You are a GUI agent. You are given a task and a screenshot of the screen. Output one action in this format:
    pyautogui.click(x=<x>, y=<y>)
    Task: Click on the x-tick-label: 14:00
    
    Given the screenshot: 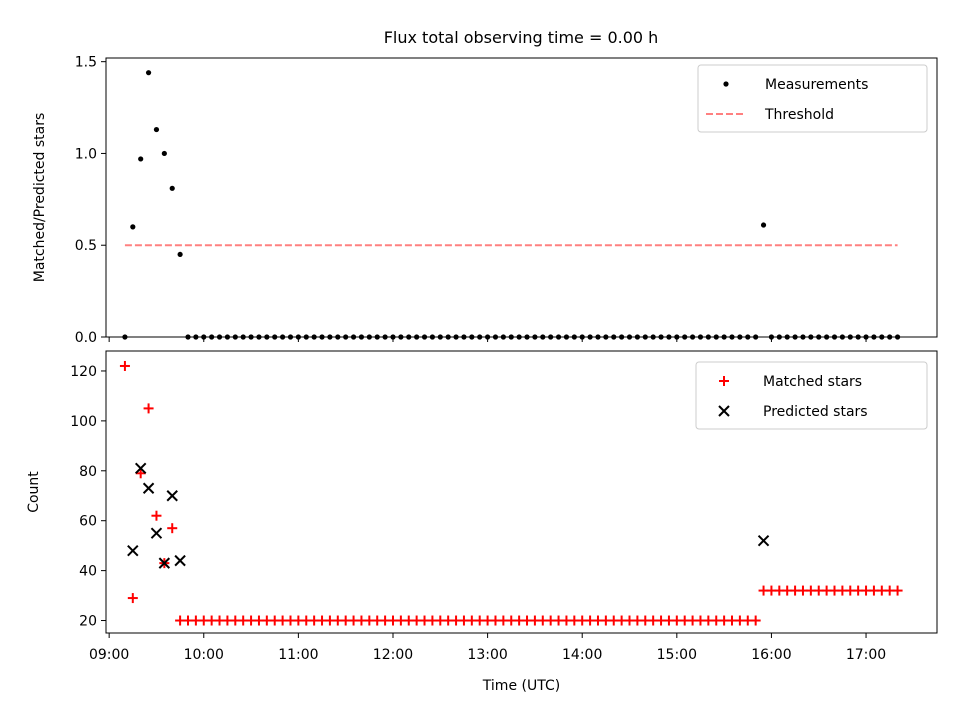 What is the action you would take?
    pyautogui.click(x=582, y=655)
    